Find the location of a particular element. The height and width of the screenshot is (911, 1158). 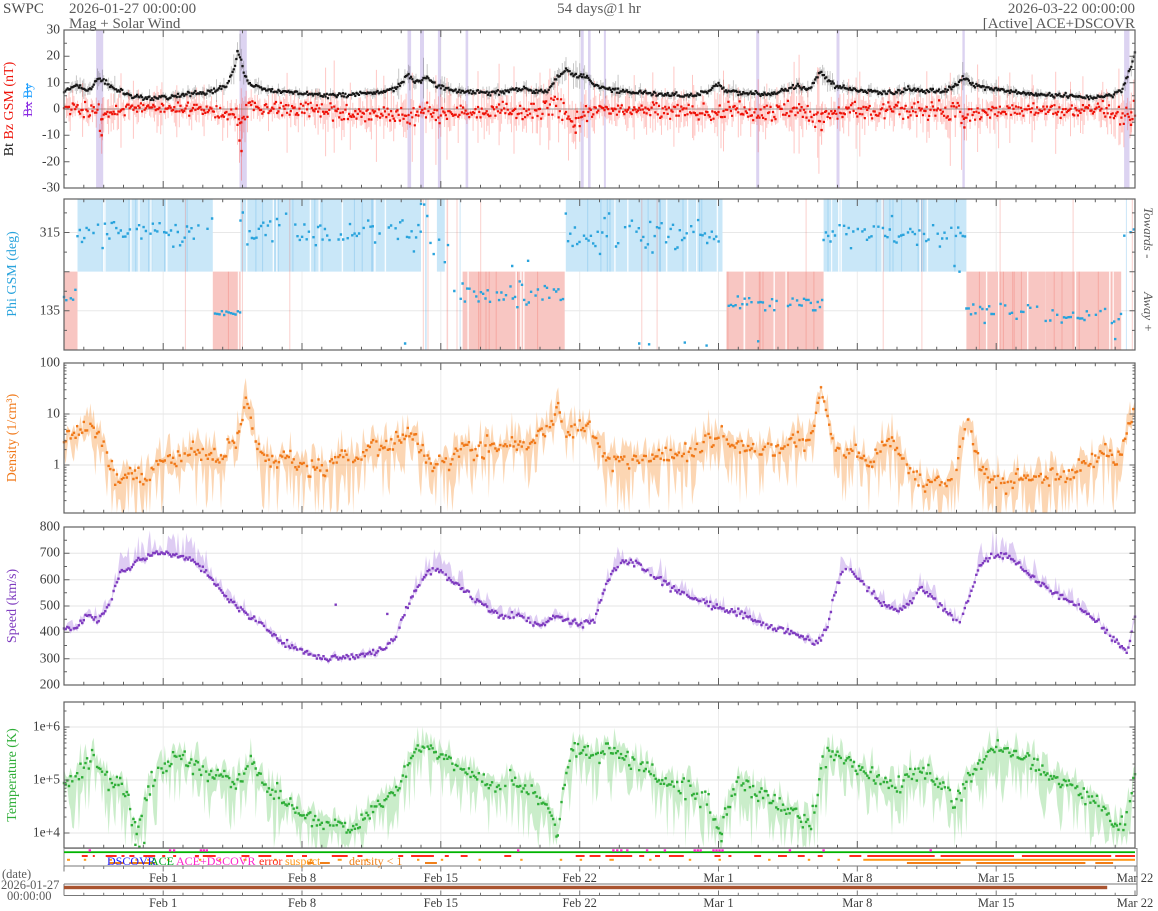

header-start-datetime: 2026-01-27 00:00:00 is located at coordinates (133, 9).